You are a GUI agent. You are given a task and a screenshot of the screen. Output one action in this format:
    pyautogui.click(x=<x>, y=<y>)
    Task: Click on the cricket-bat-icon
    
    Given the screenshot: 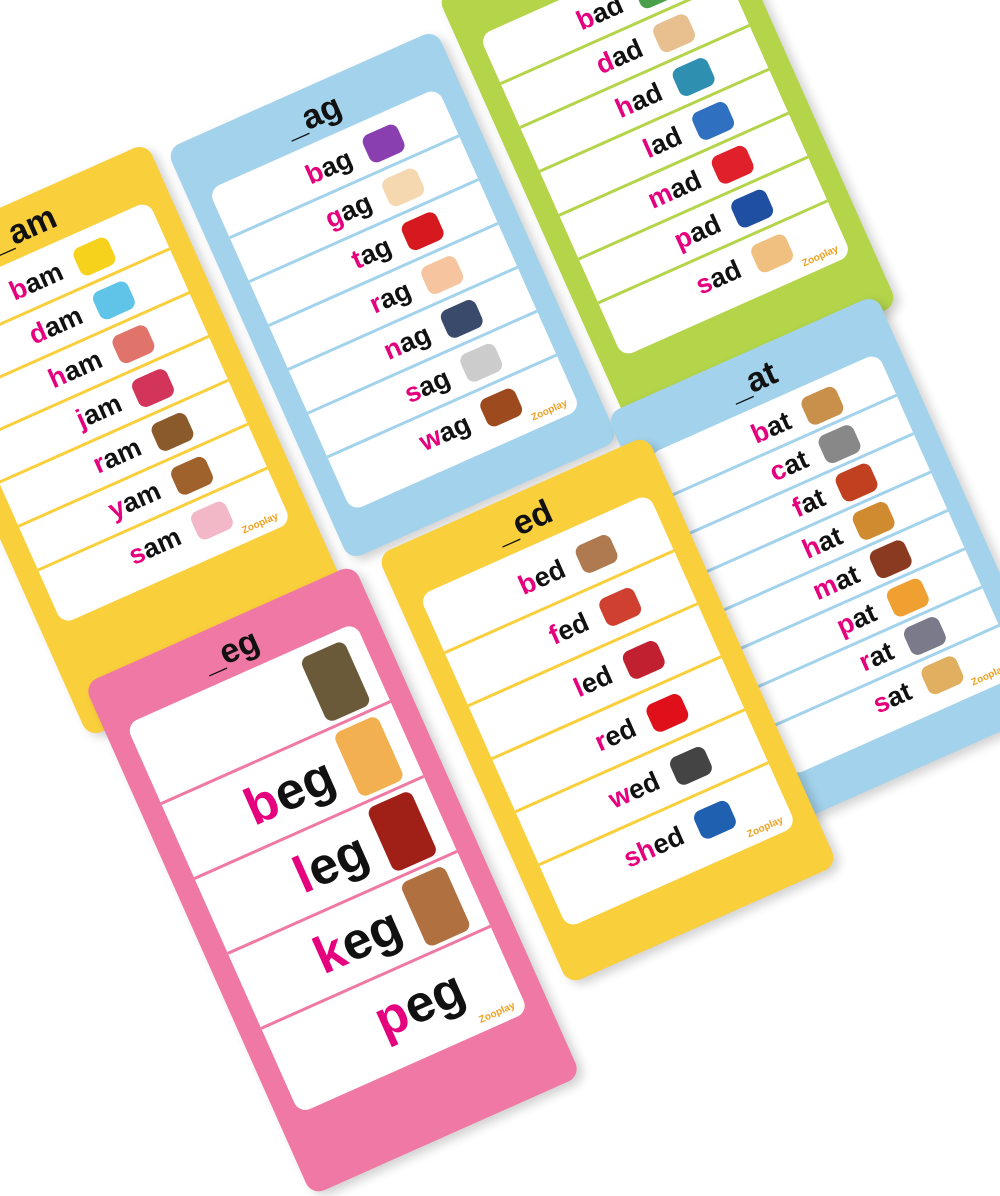 What is the action you would take?
    pyautogui.click(x=822, y=405)
    